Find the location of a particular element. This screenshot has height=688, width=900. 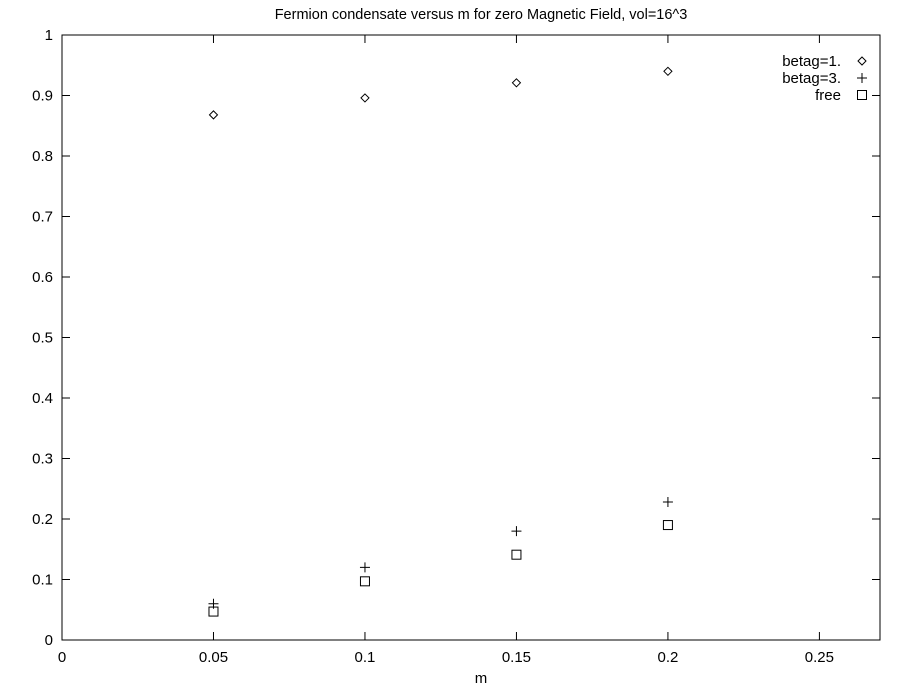

y-tick-label: 0.9 is located at coordinates (42, 96).